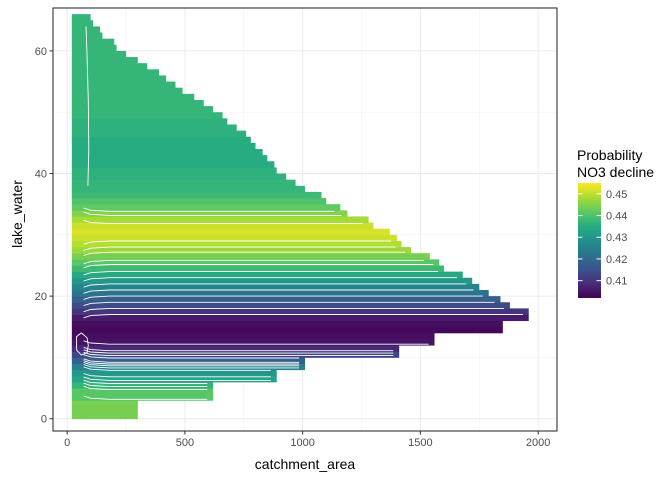 The image size is (672, 480). I want to click on legend-title-line1: Probability, so click(609, 155).